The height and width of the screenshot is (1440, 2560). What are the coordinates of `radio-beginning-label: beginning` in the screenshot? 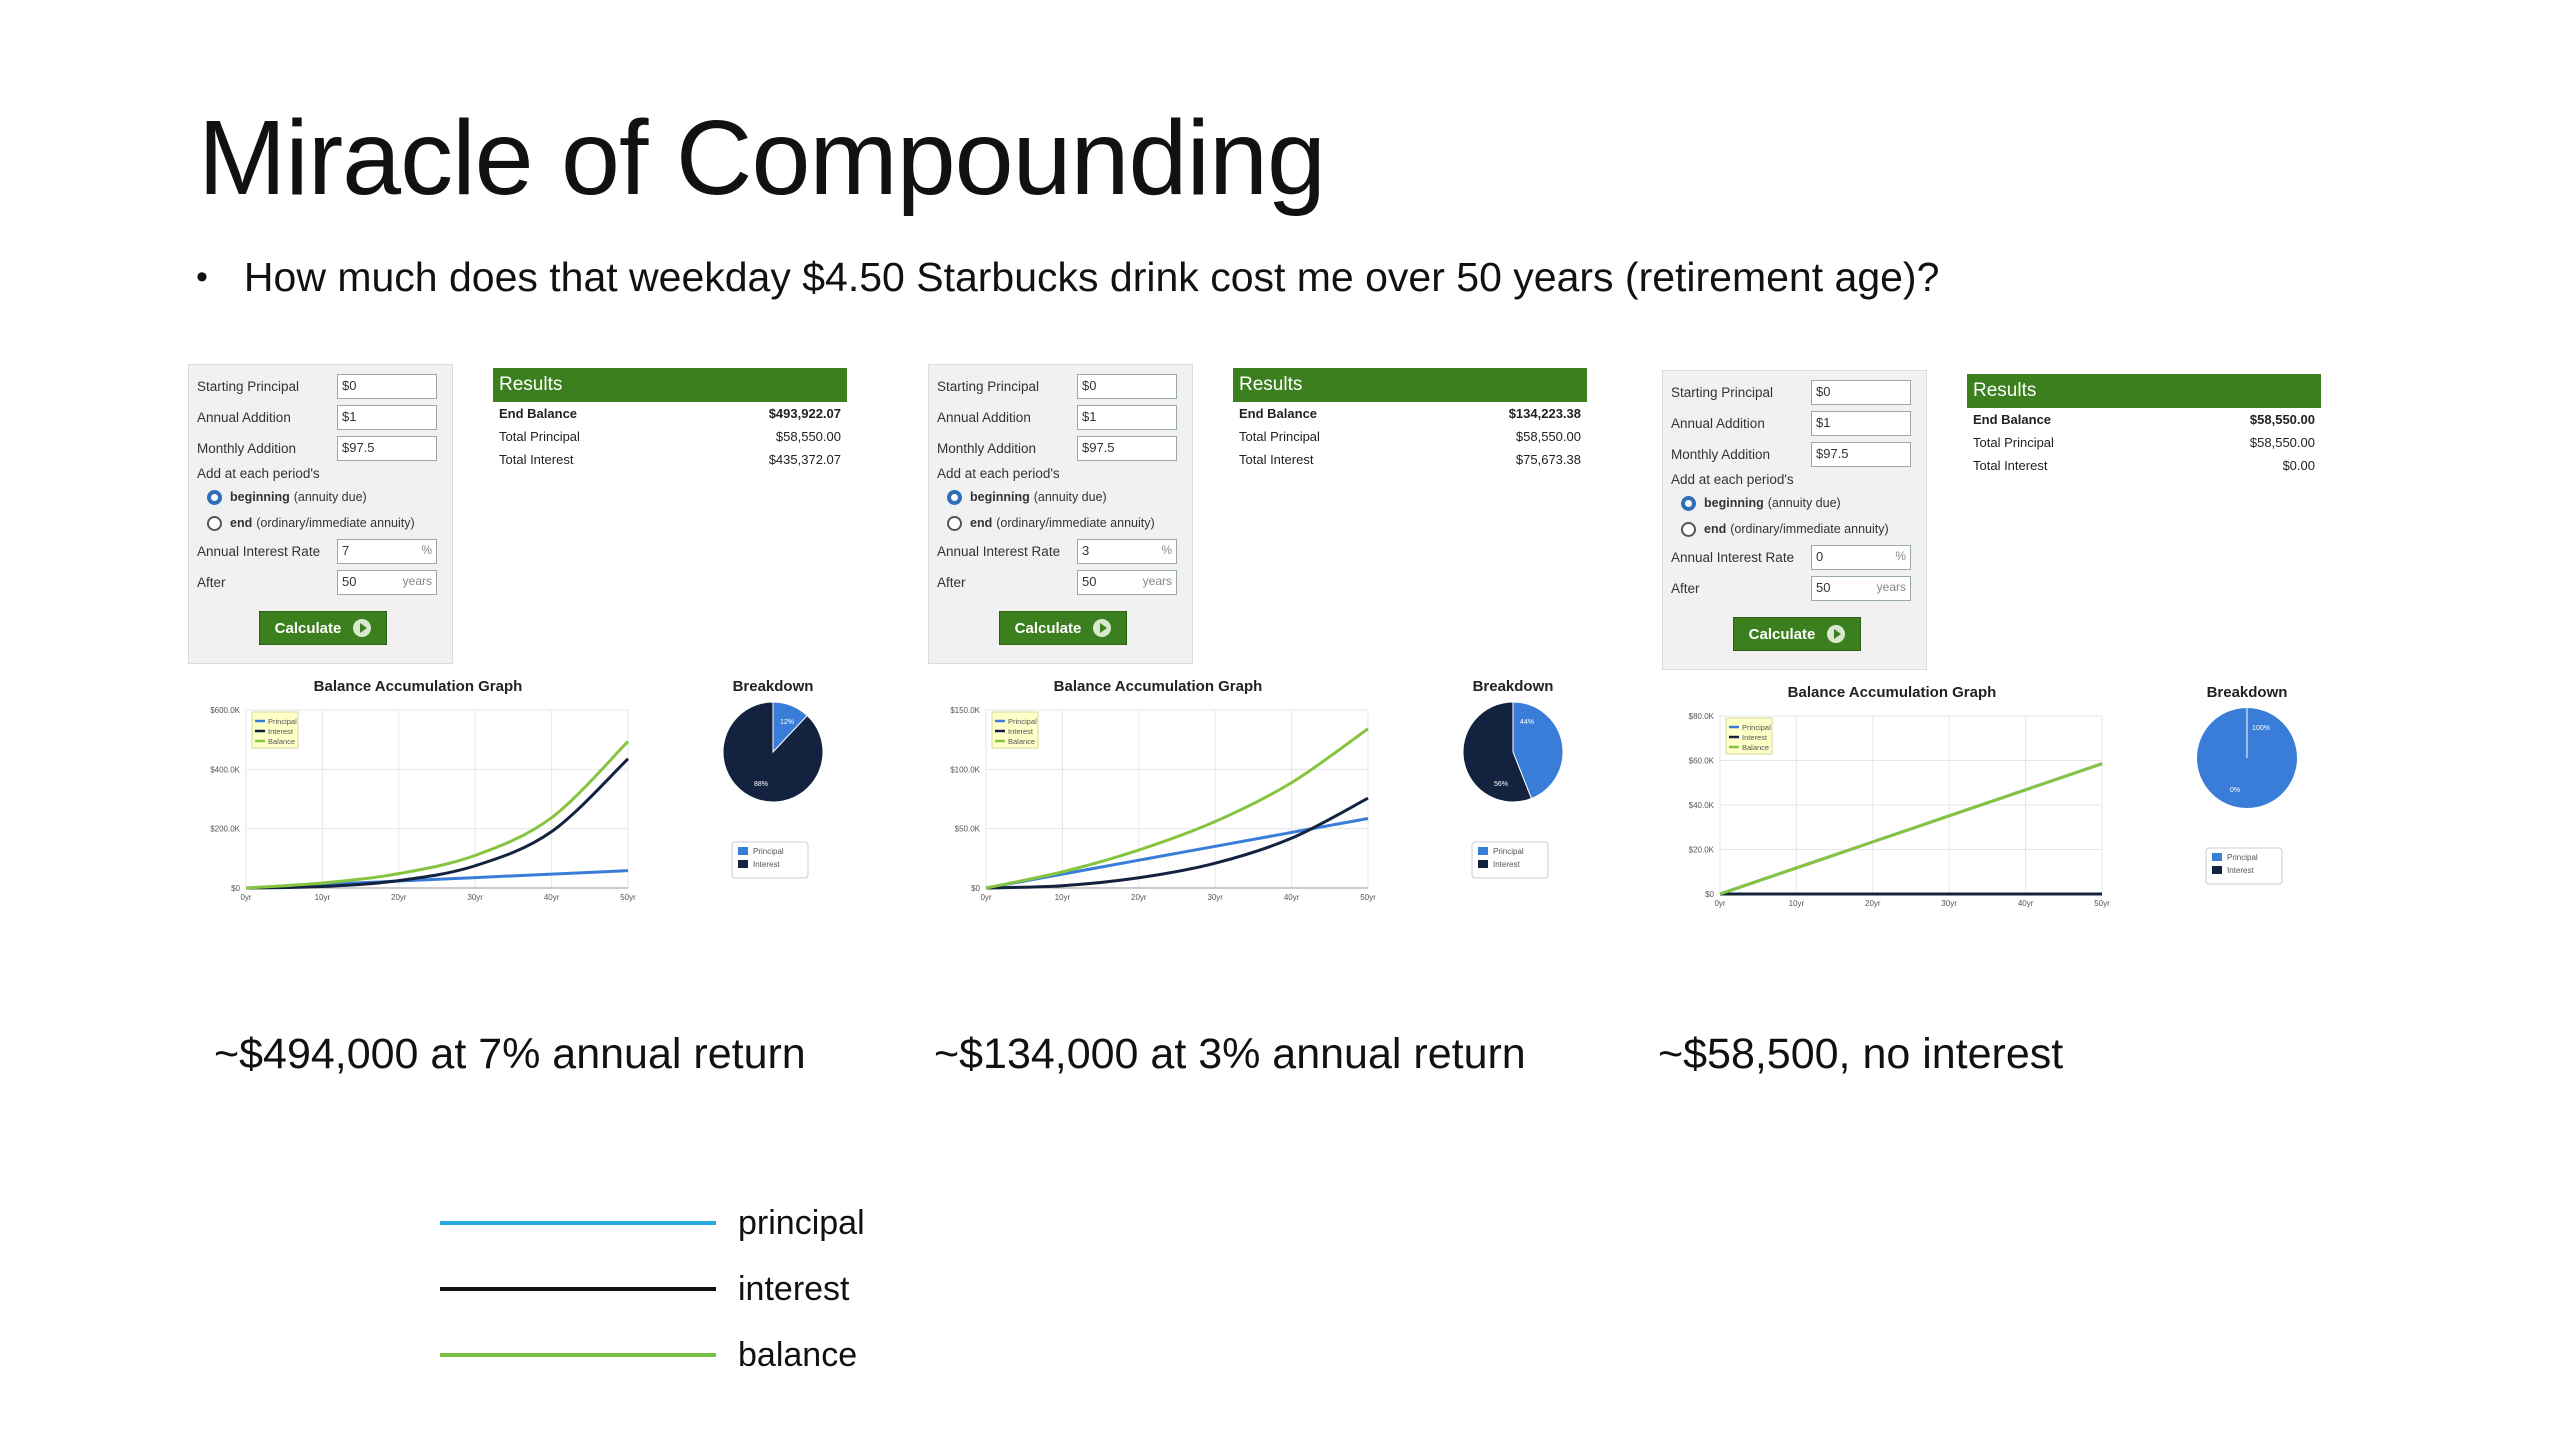 It's located at (260, 497).